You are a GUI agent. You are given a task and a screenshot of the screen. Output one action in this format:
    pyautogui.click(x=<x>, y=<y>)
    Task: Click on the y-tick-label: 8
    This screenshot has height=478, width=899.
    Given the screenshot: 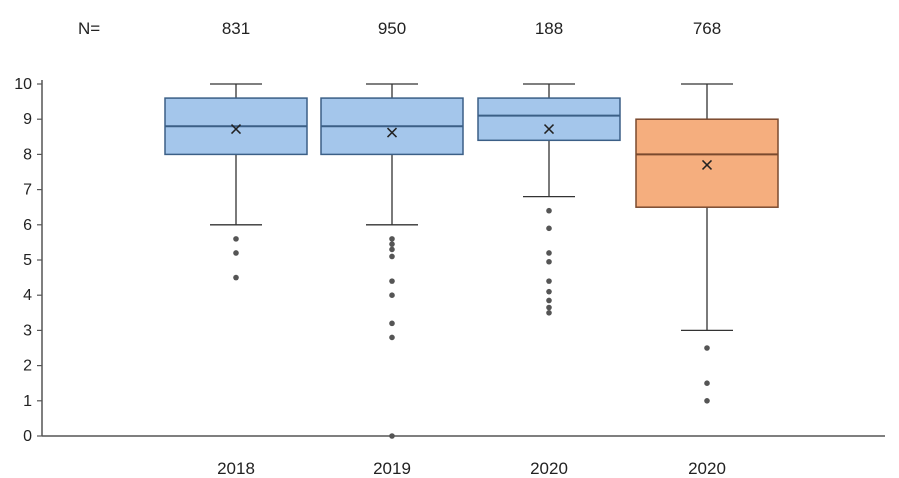 What is the action you would take?
    pyautogui.click(x=27, y=154)
    